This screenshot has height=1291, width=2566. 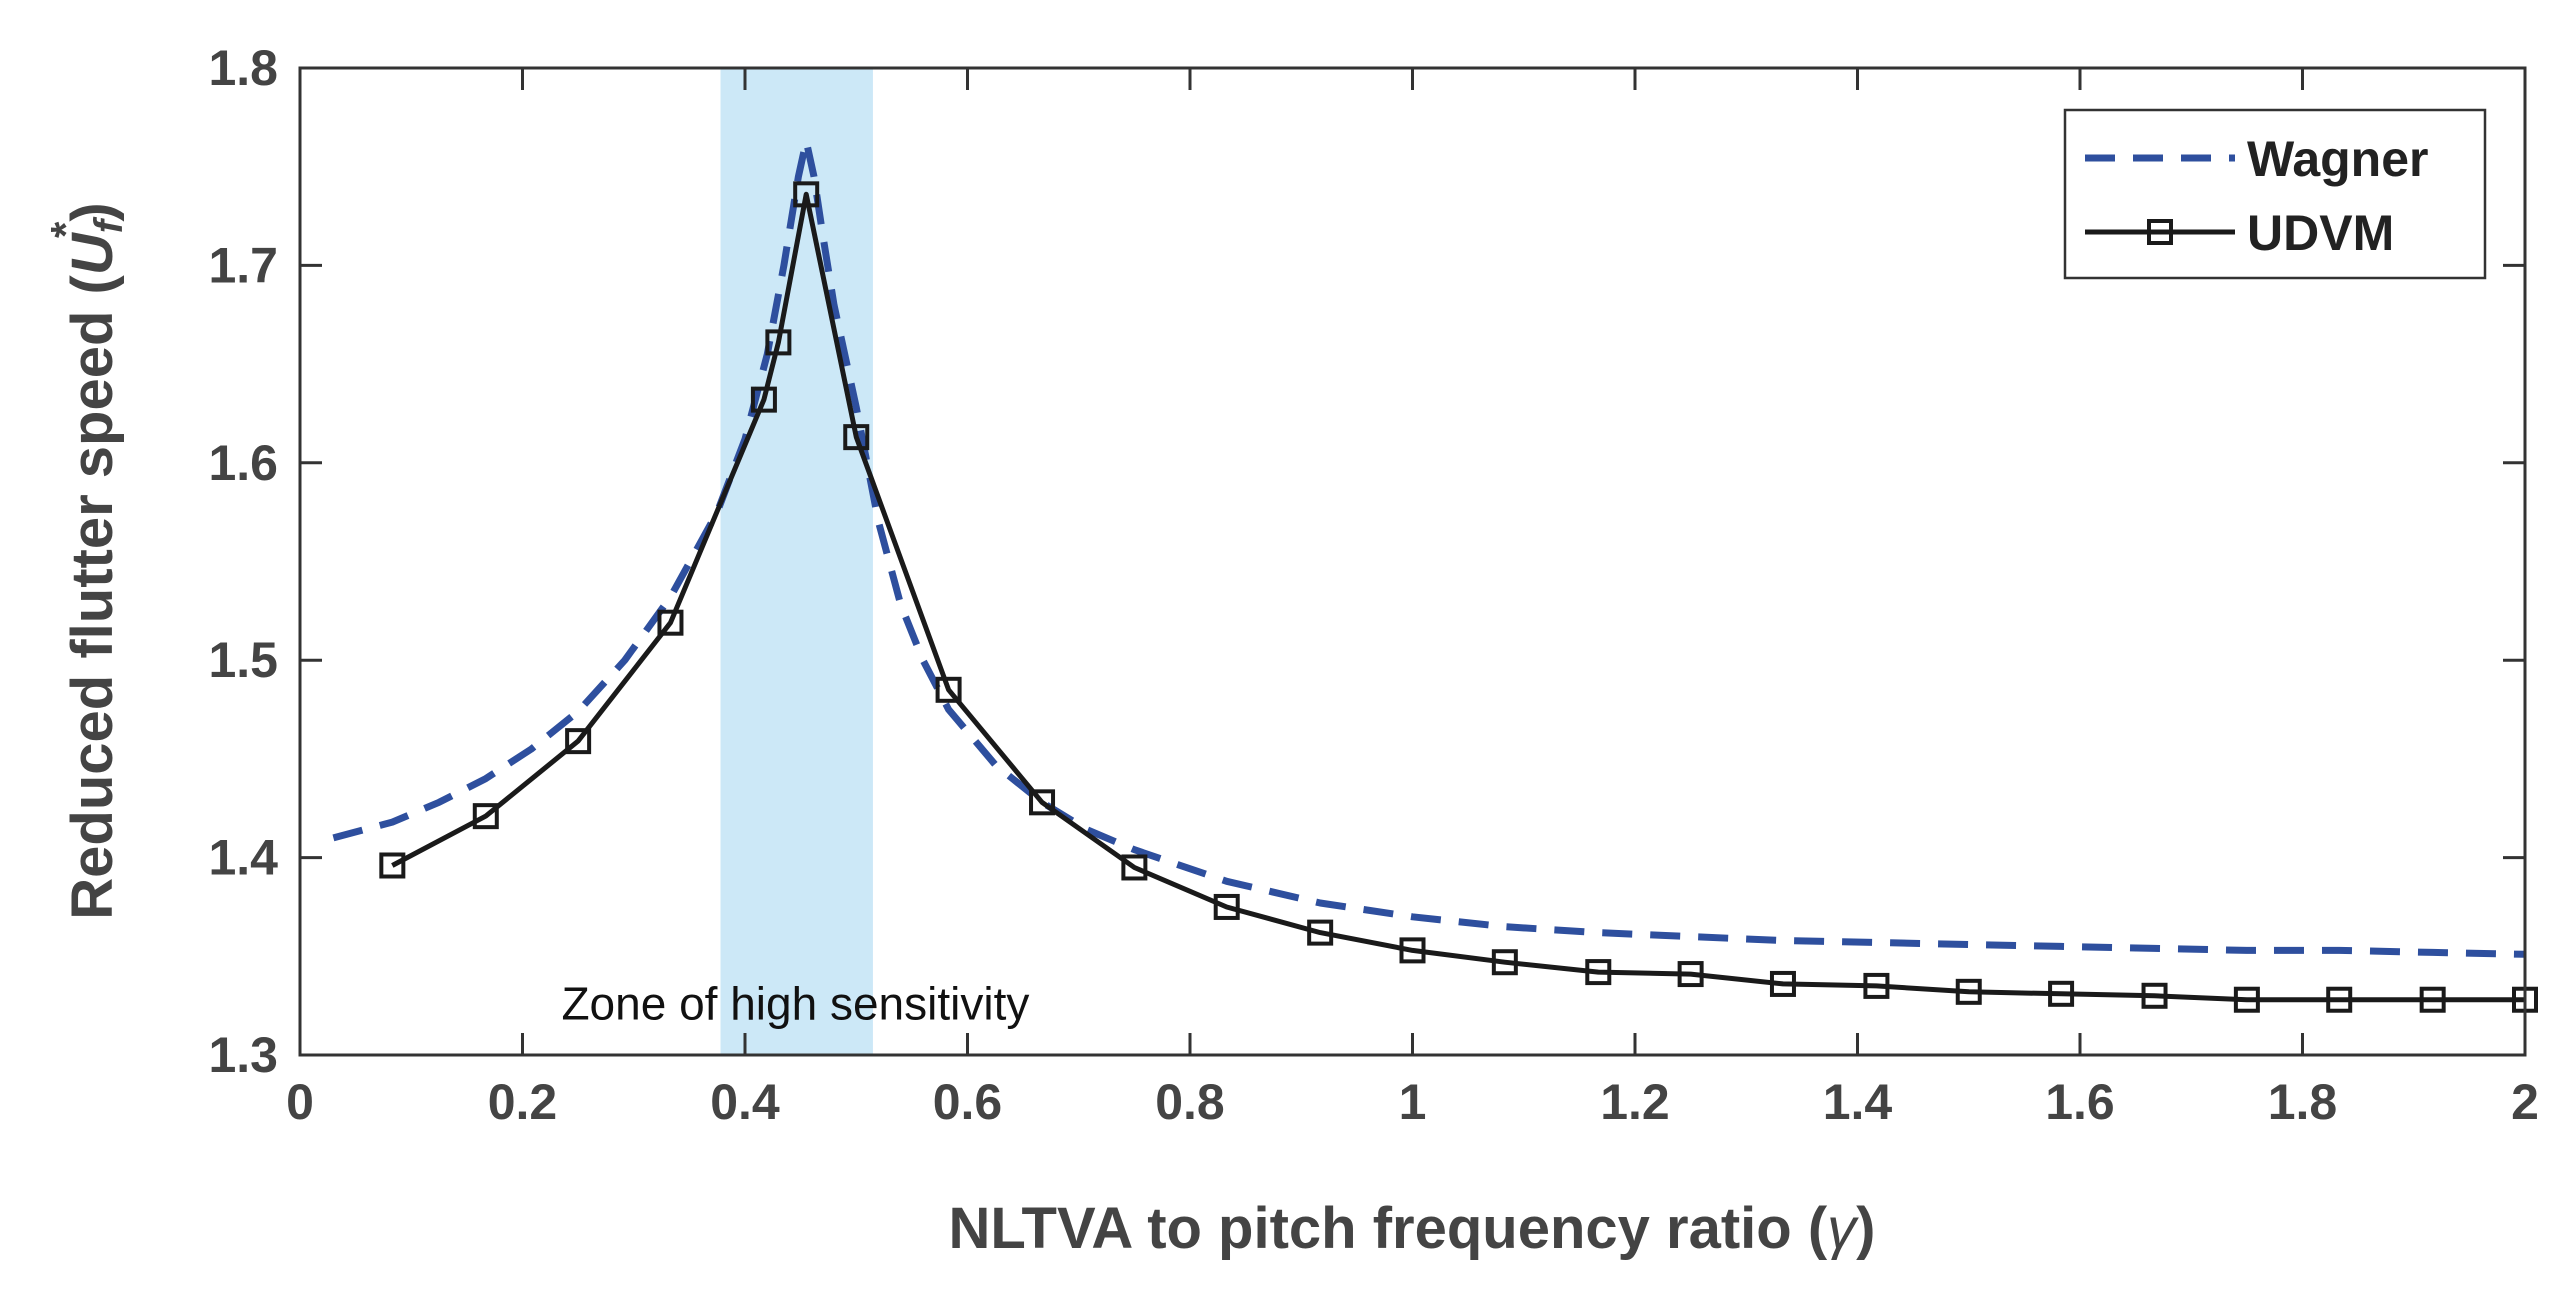 I want to click on legend-marker-udvm, so click(x=2160, y=232).